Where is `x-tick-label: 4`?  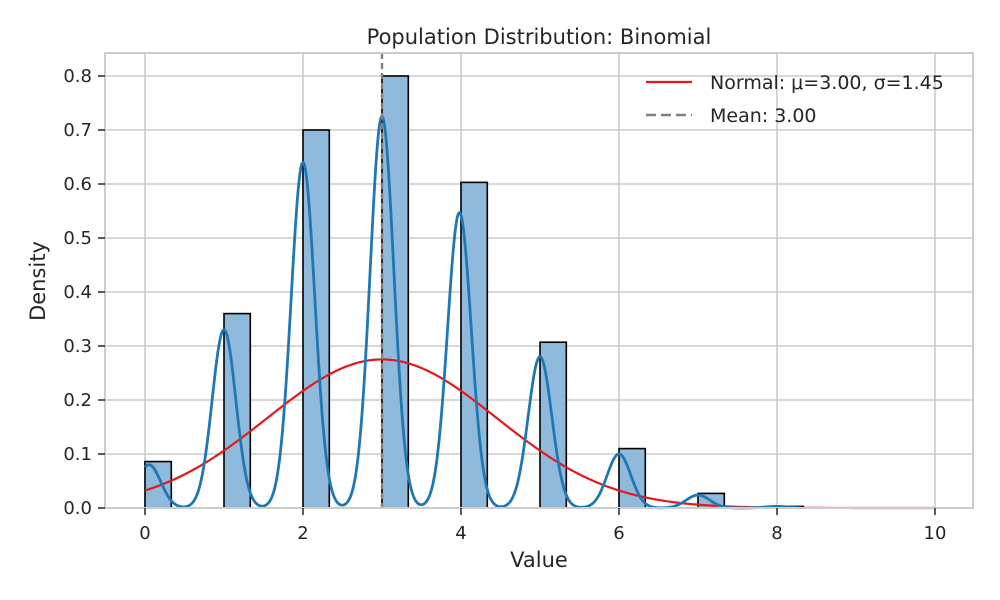 x-tick-label: 4 is located at coordinates (460, 533).